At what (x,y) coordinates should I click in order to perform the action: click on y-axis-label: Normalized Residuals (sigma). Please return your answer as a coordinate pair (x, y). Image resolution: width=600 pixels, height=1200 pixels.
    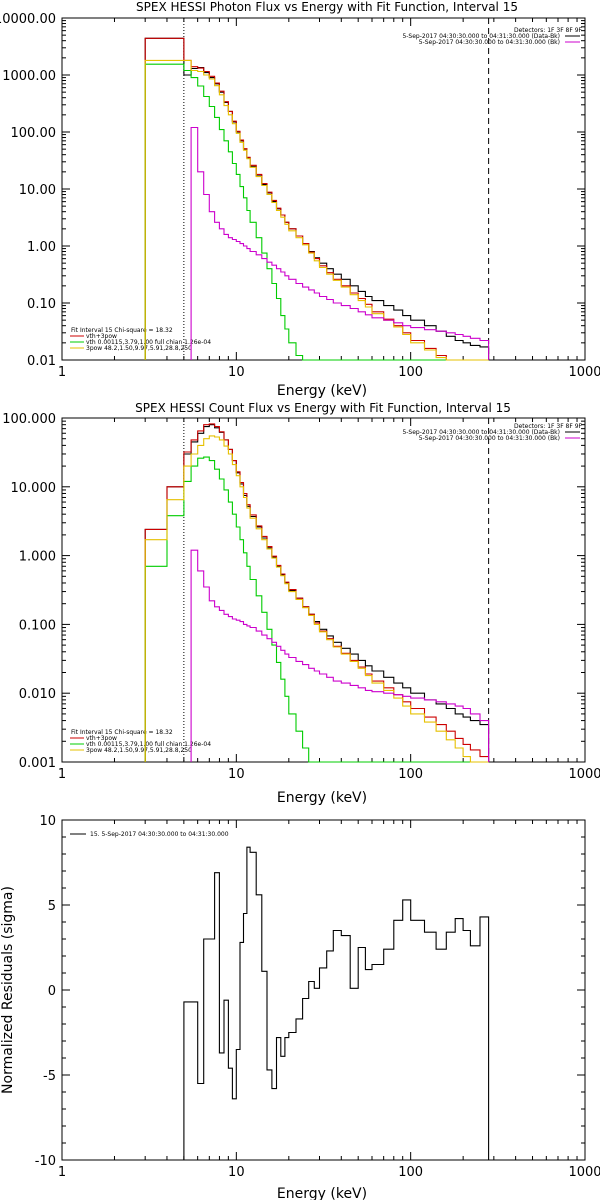
    Looking at the image, I should click on (8, 990).